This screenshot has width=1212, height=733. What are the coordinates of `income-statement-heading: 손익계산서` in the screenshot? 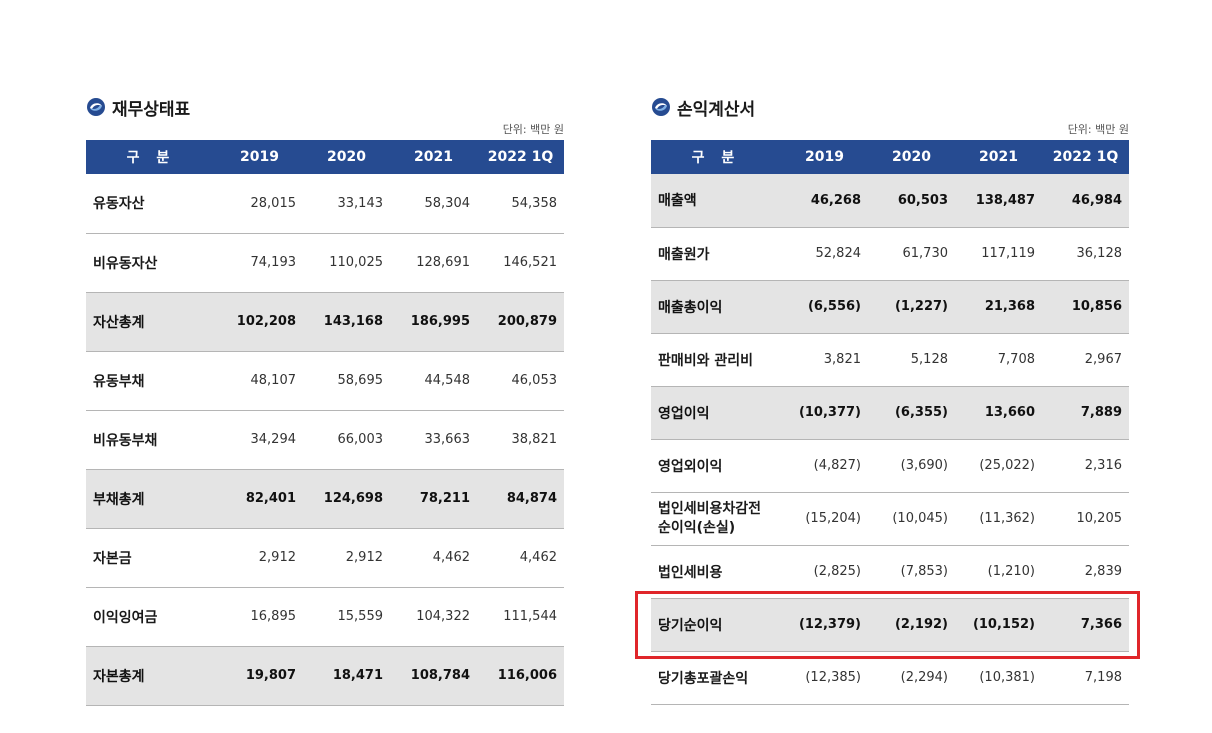 It's located at (890, 107).